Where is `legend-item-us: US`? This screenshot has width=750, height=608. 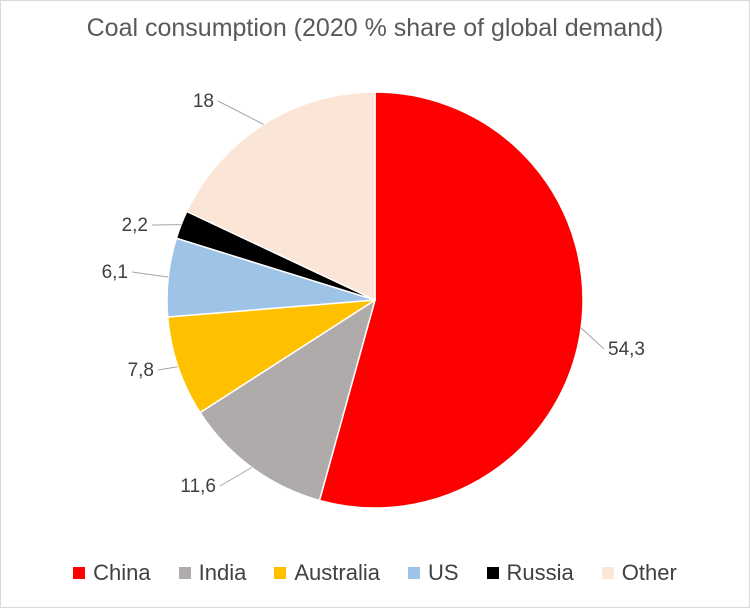 legend-item-us: US is located at coordinates (433, 573).